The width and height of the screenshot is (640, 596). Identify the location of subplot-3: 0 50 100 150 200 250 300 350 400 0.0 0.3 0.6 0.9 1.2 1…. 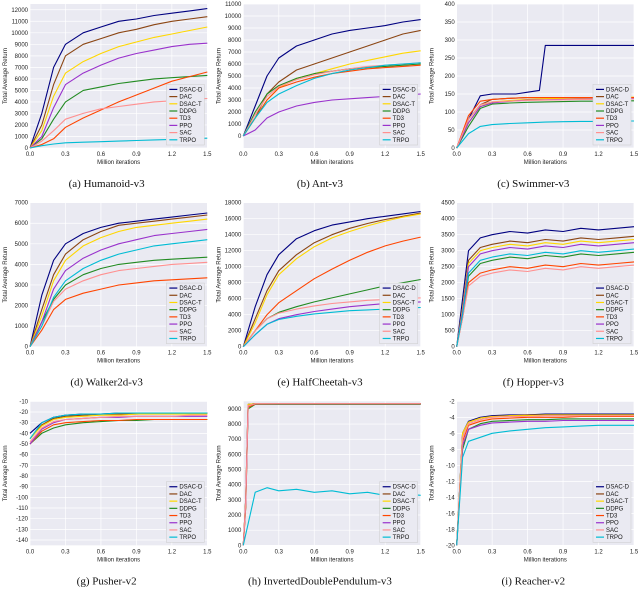
(534, 96).